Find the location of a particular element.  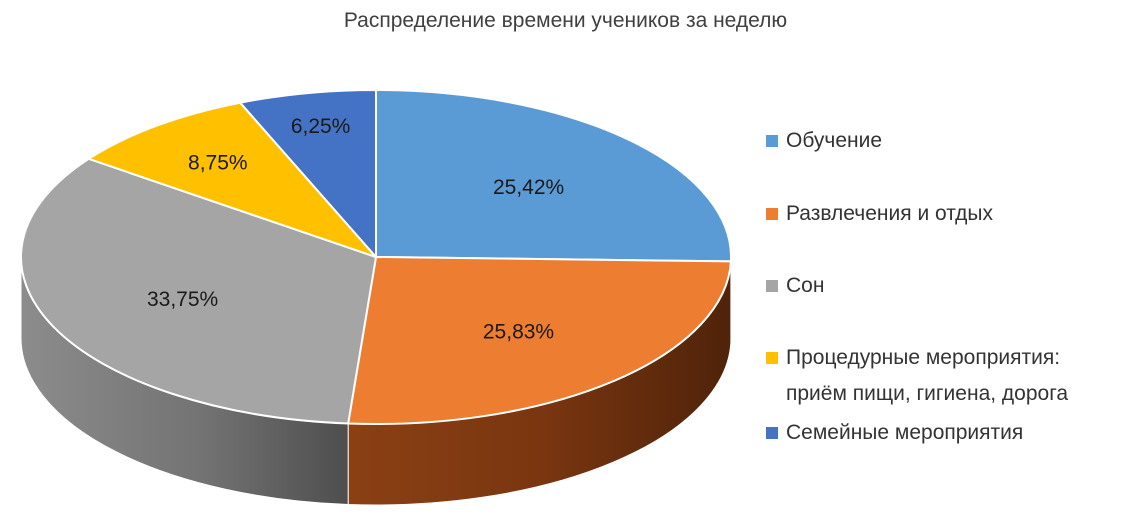

pie-slice-leisure is located at coordinates (539, 340).